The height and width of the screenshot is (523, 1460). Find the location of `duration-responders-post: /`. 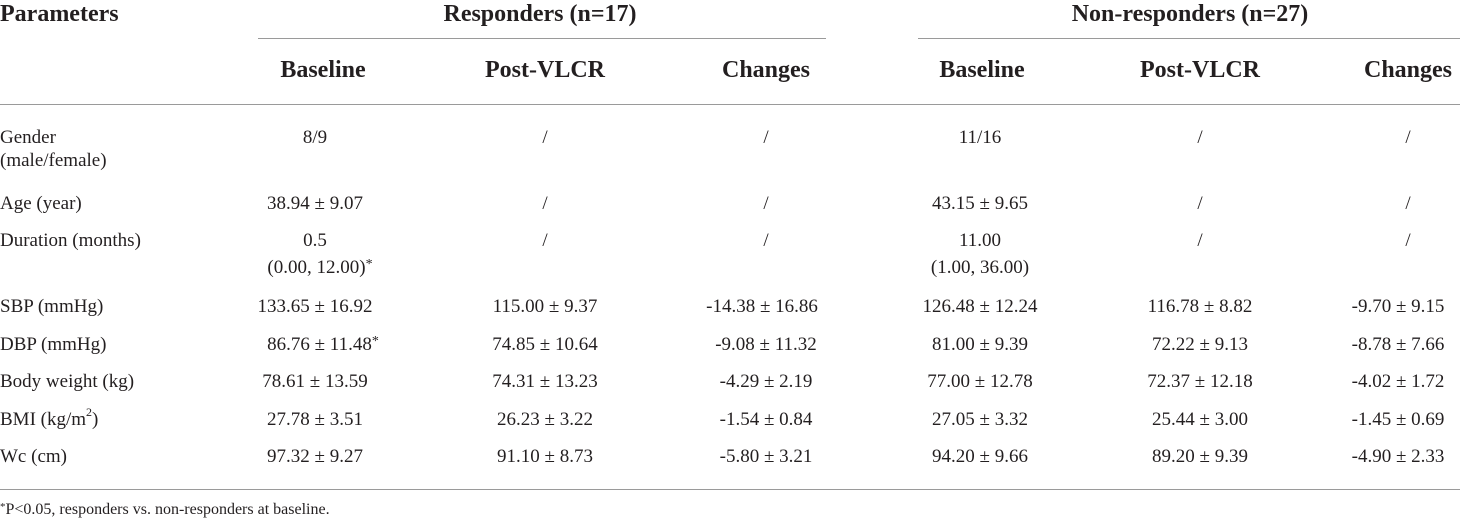

duration-responders-post: / is located at coordinates (545, 240).